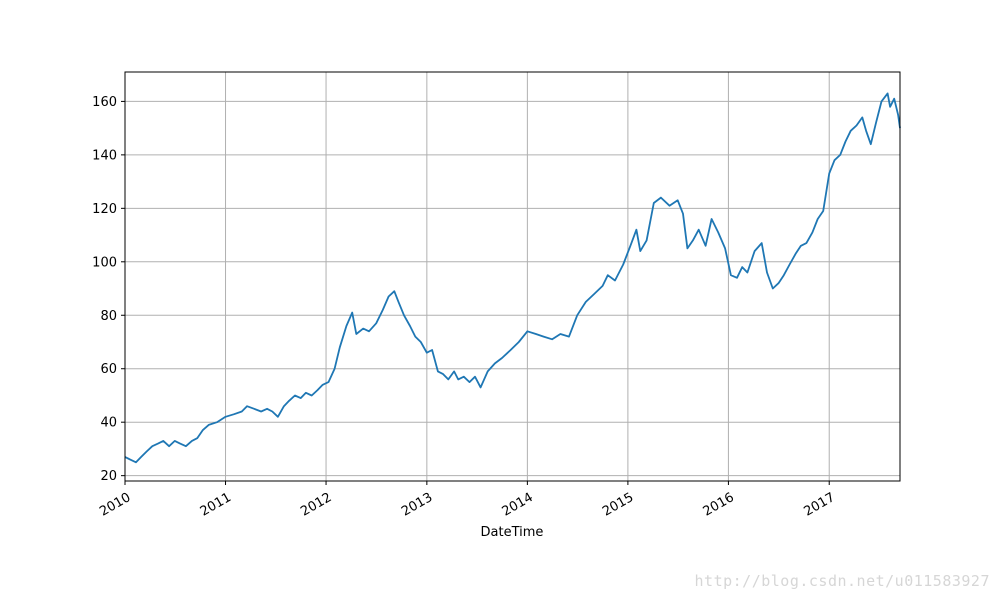  What do you see at coordinates (512, 532) in the screenshot?
I see `x-axis-label: DateTime` at bounding box center [512, 532].